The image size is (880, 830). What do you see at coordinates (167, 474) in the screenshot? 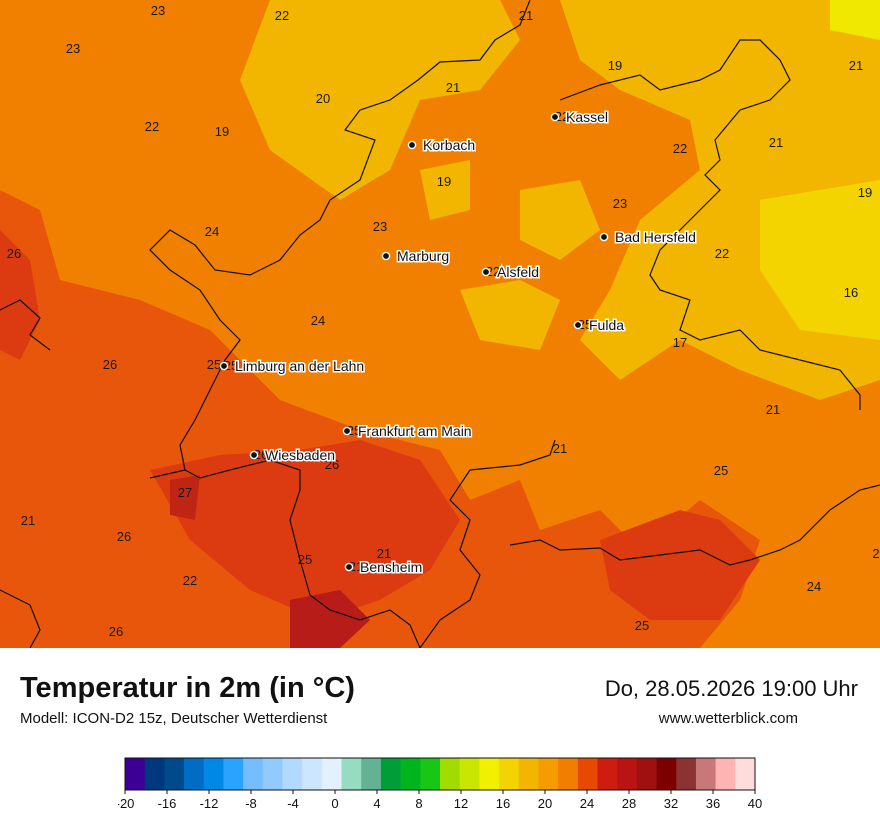
I see `state-border-mainz` at bounding box center [167, 474].